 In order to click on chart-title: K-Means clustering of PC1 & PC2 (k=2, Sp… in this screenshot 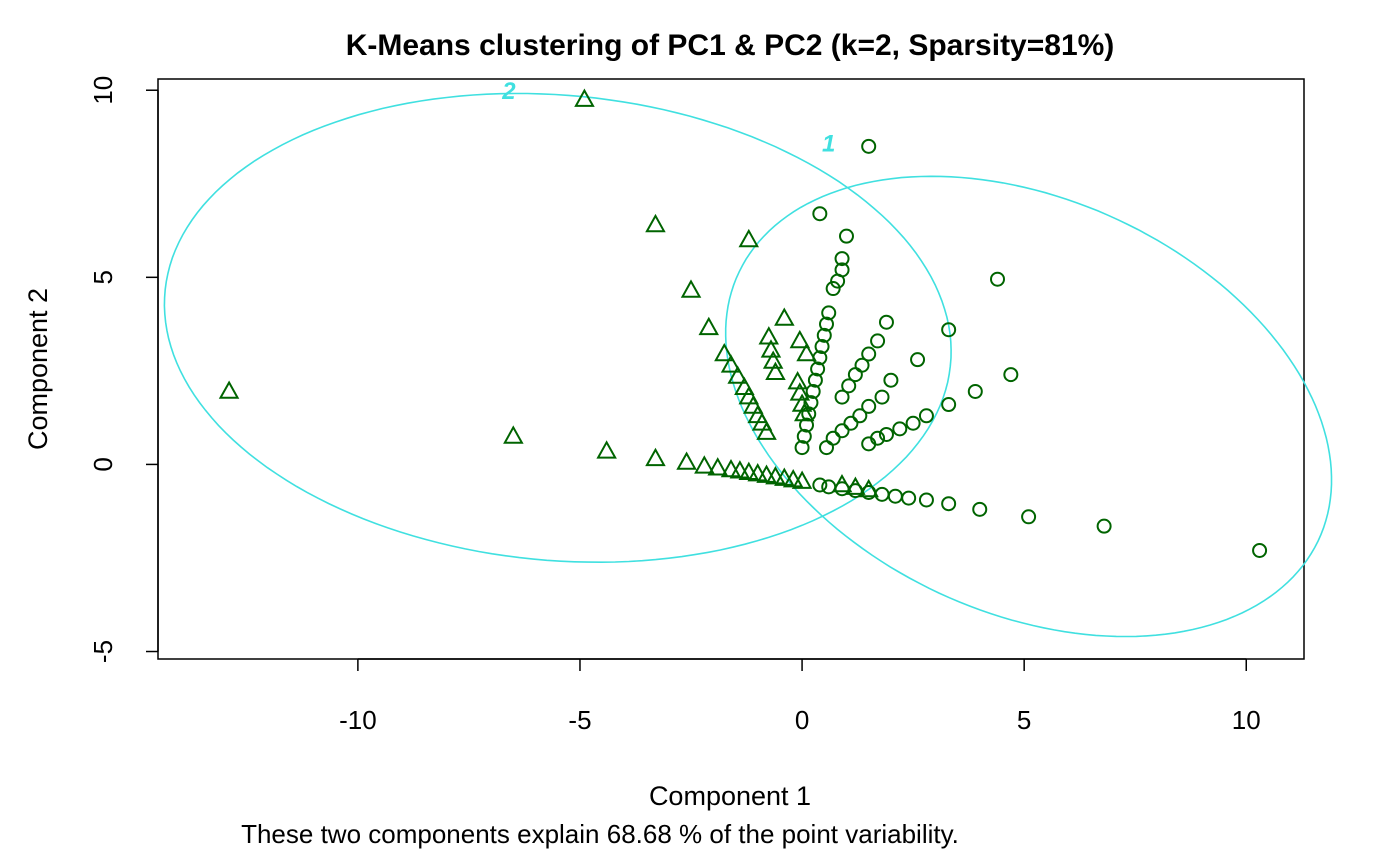, I will do `click(730, 45)`.